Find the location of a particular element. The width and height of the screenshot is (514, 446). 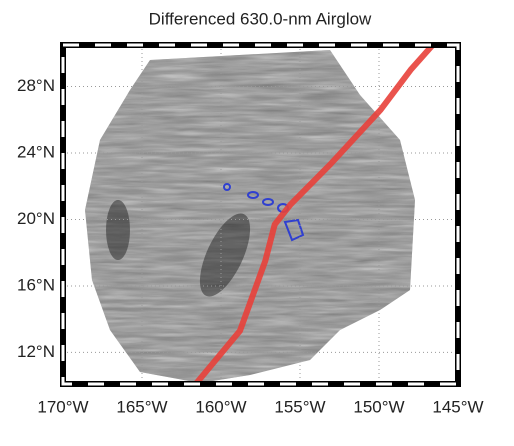

y-tick-label: 20°N is located at coordinates (36, 218).